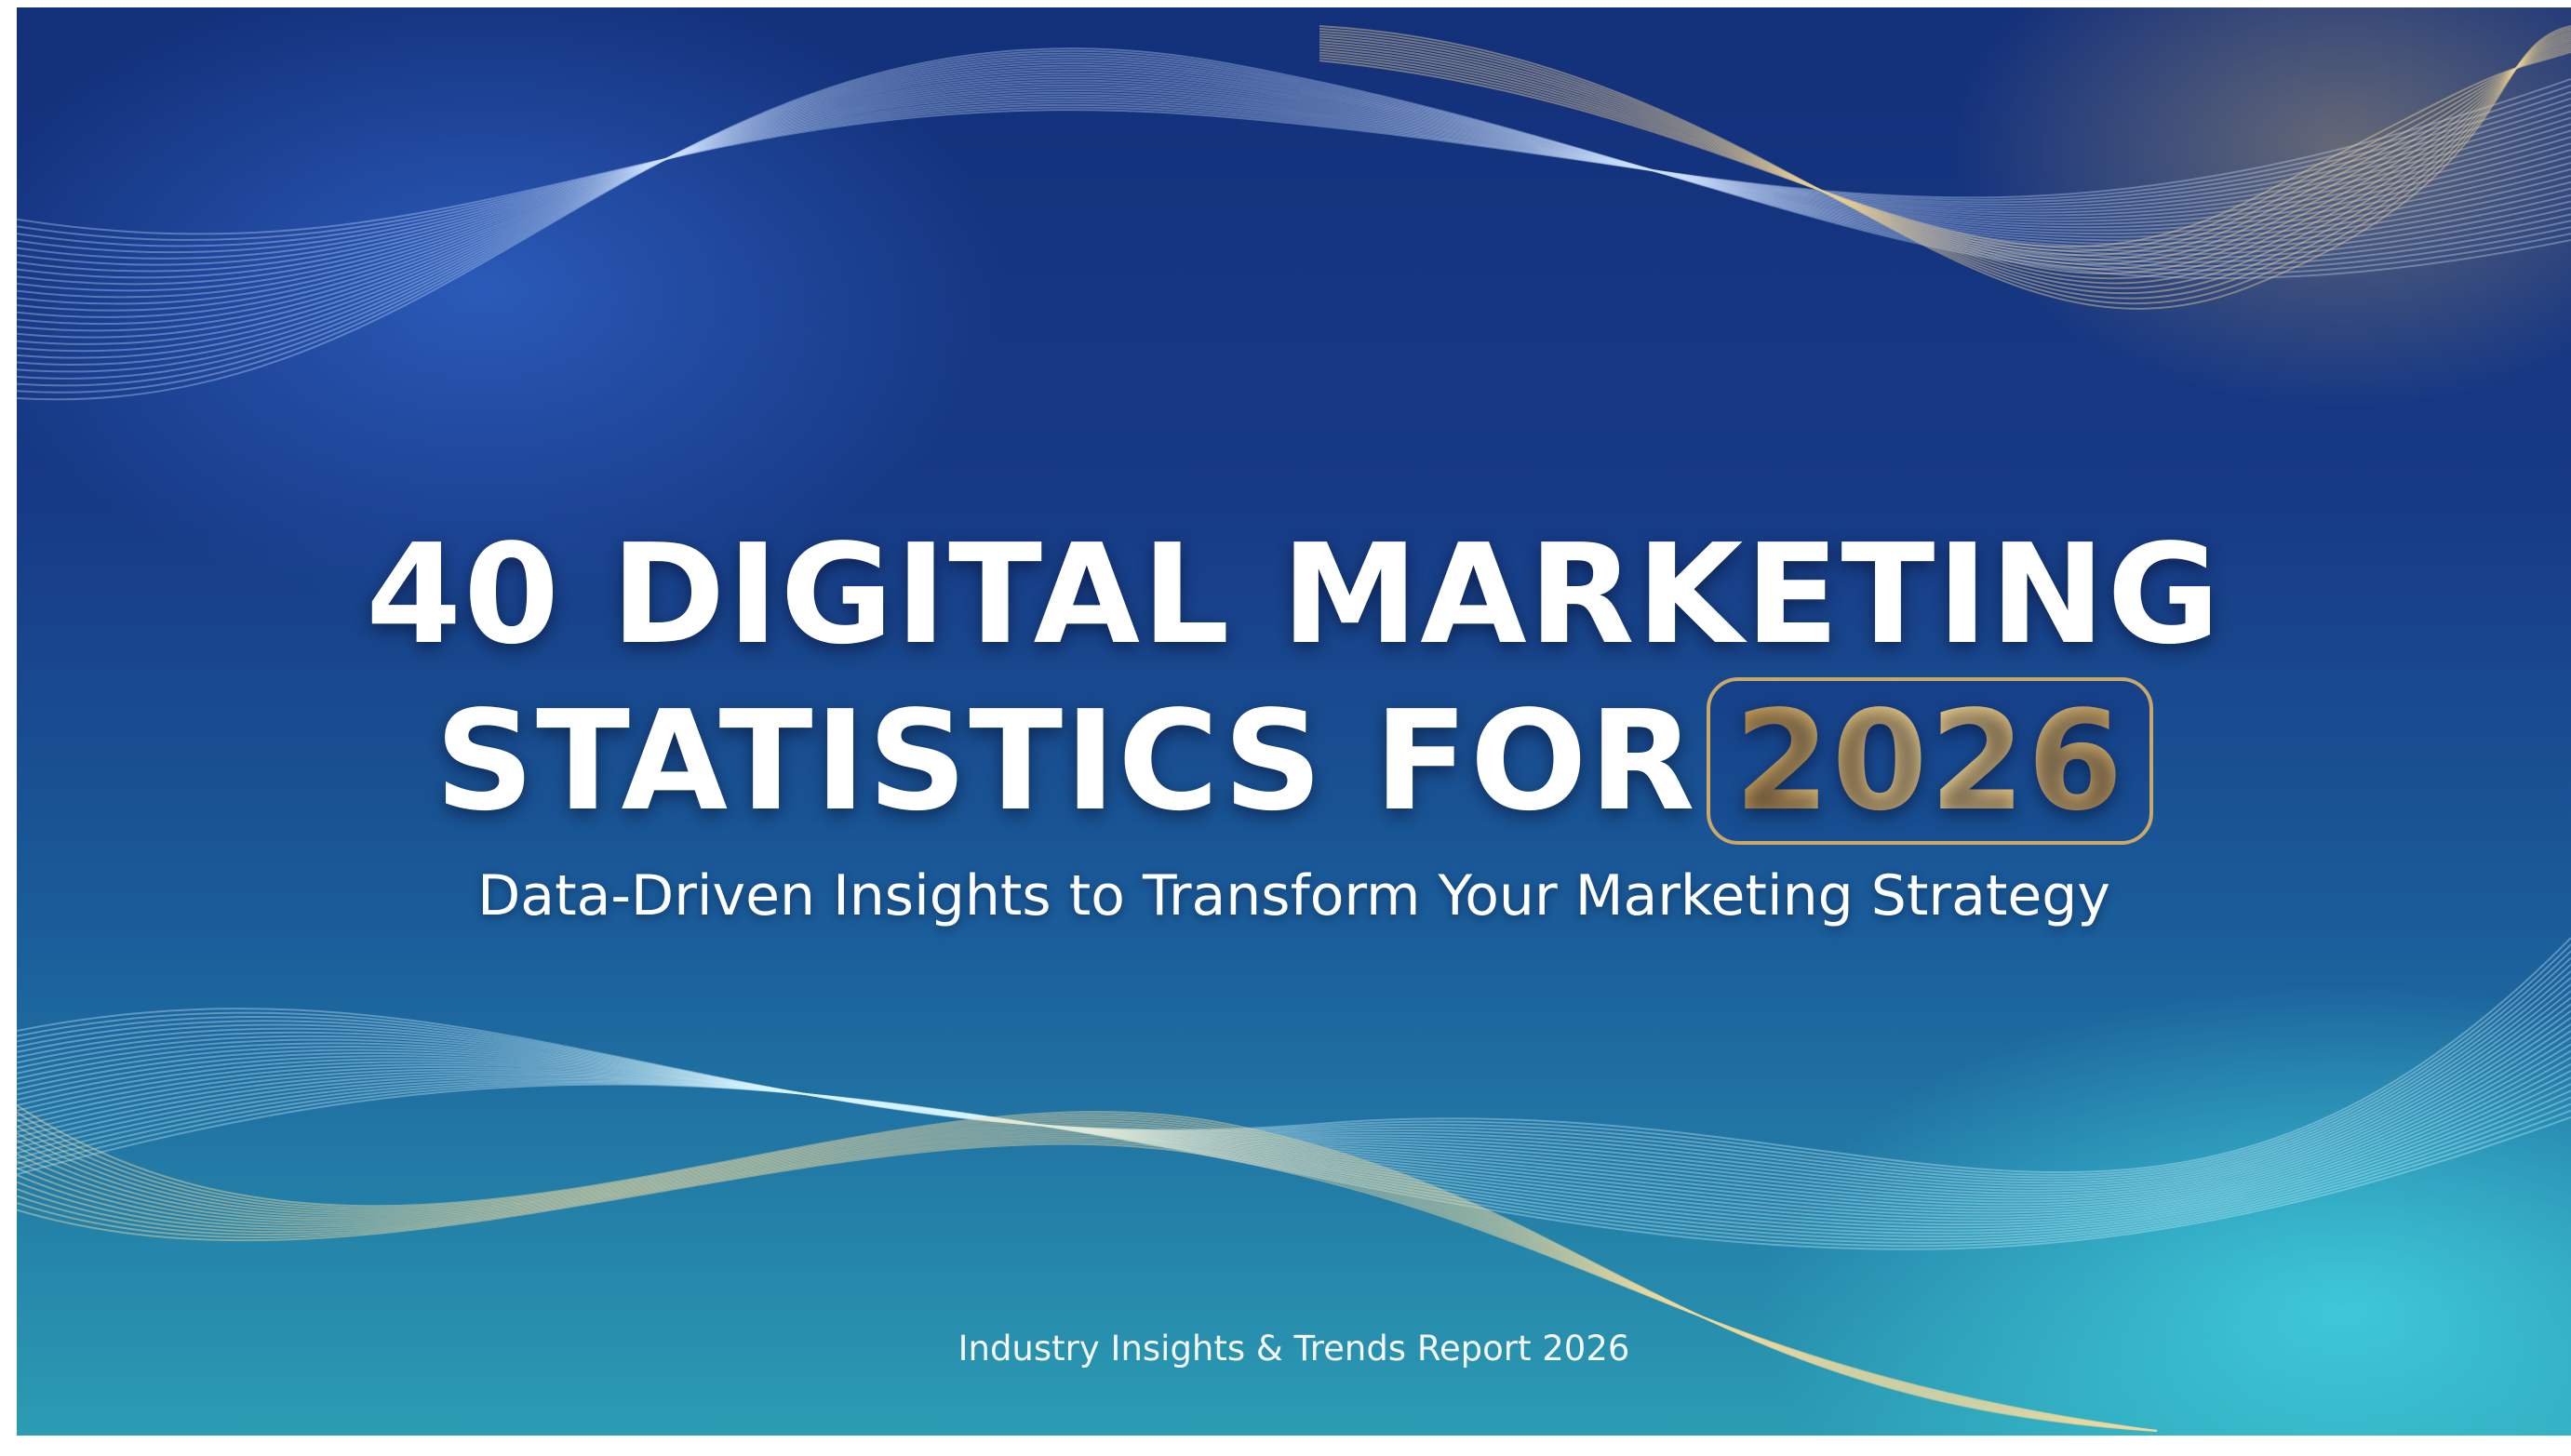 This screenshot has height=1456, width=2571. I want to click on footer-caption: Industry Insights & Trends Report 2026, so click(1293, 1349).